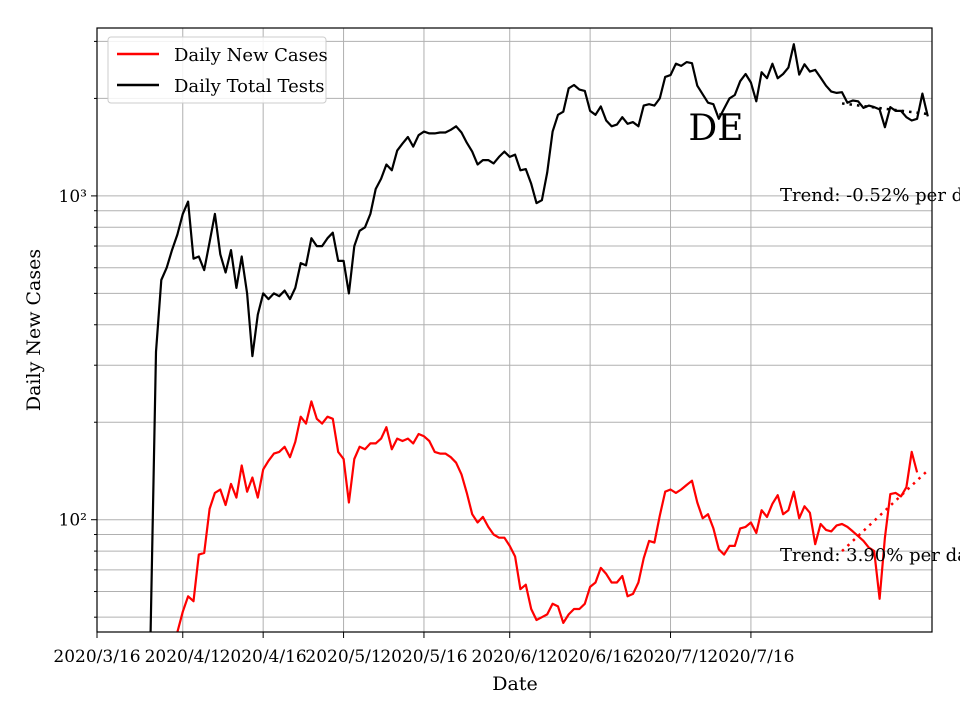 This screenshot has width=960, height=720. I want to click on trend-line-tests, so click(884, 109).